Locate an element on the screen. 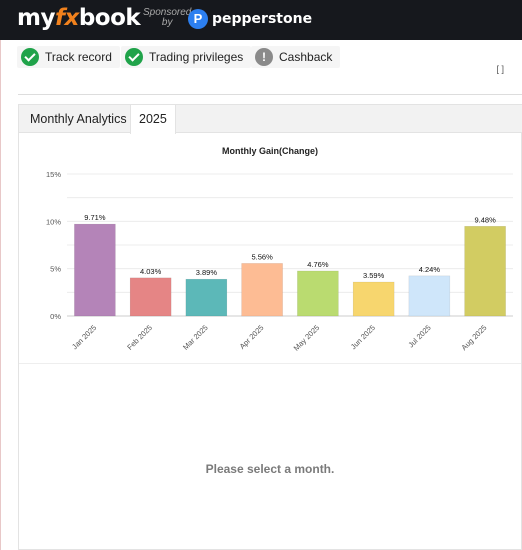 Image resolution: width=522 pixels, height=550 pixels. x-tick-label: Jan 2025 is located at coordinates (84, 337).